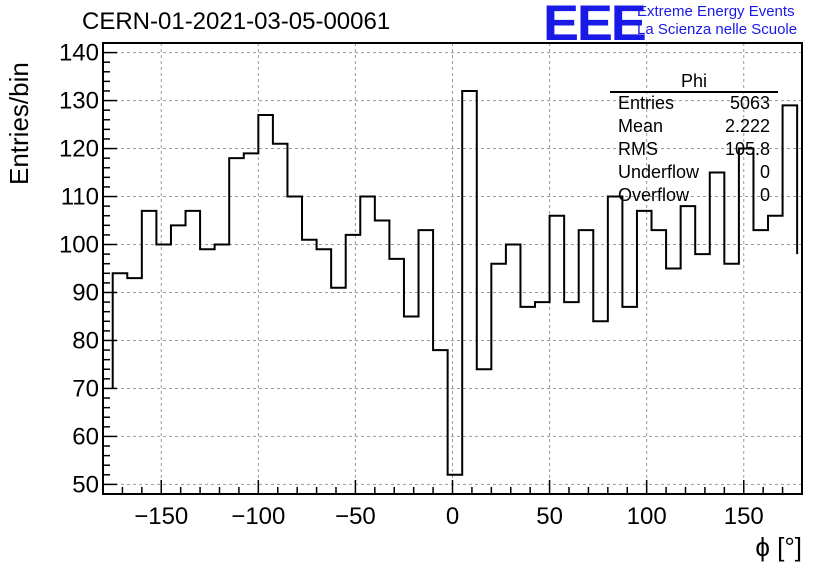 This screenshot has width=836, height=572. Describe the element at coordinates (694, 104) in the screenshot. I see `stats-row-entries: Entries 5063` at that location.